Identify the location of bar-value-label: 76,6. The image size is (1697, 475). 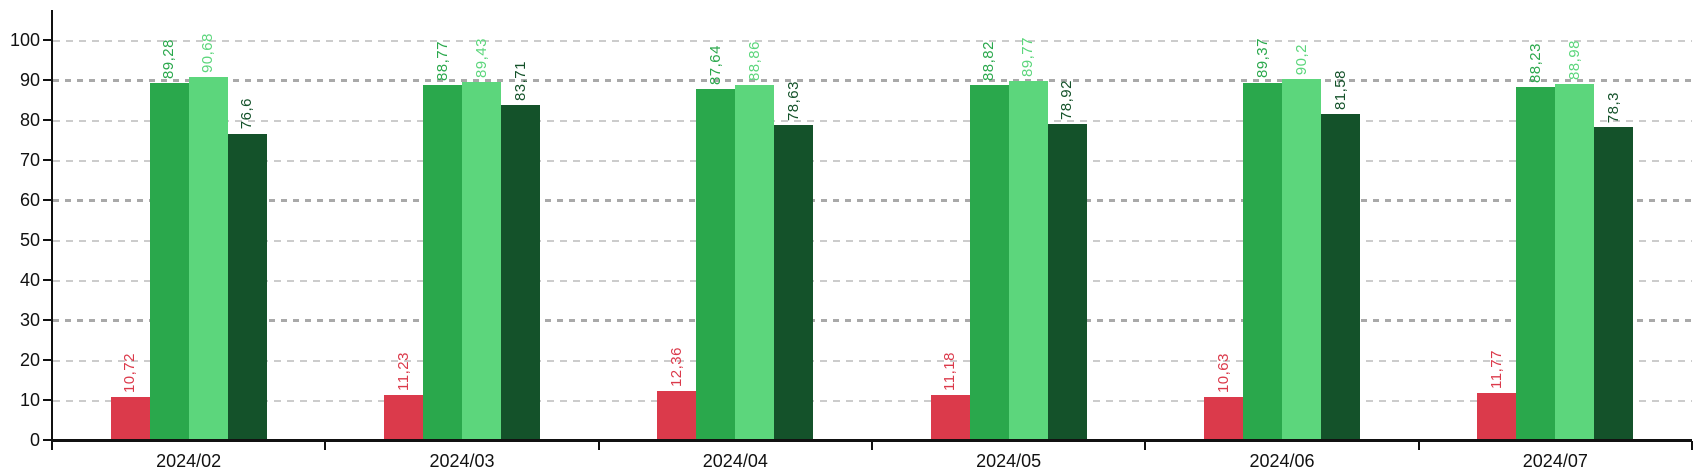
(247, 114).